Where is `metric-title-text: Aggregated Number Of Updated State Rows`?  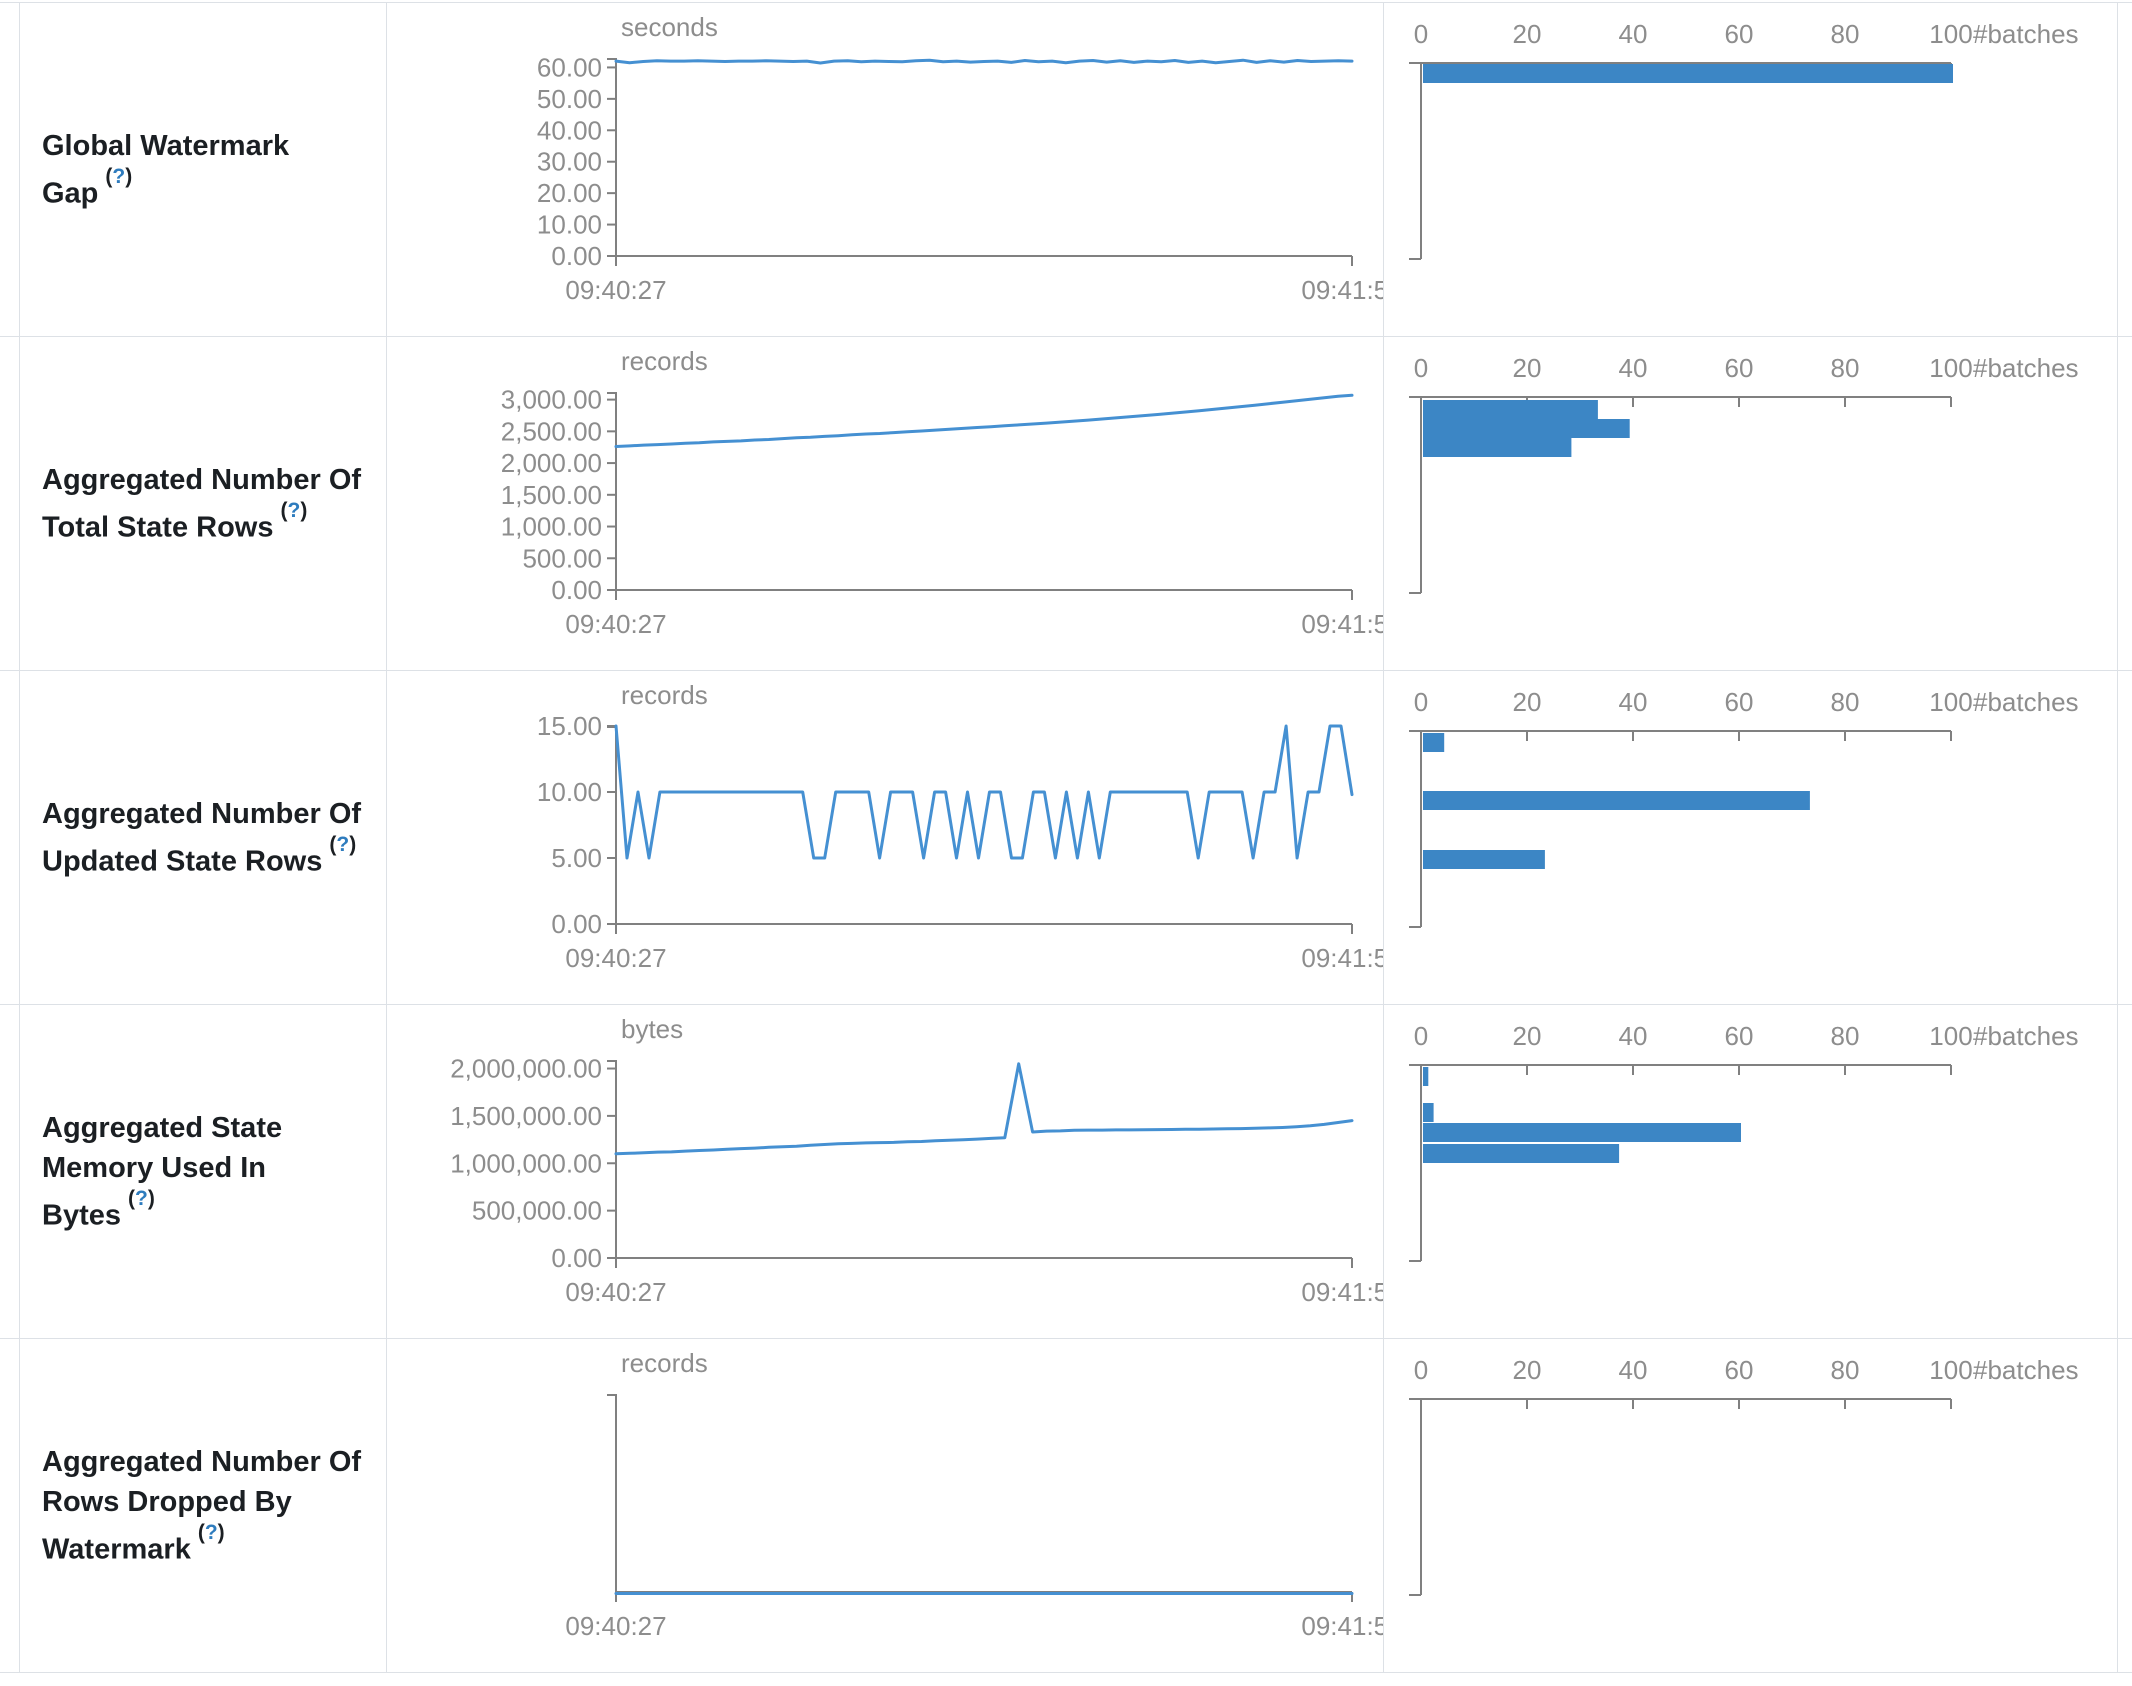
metric-title-text: Aggregated Number Of Updated State Rows is located at coordinates (202, 838).